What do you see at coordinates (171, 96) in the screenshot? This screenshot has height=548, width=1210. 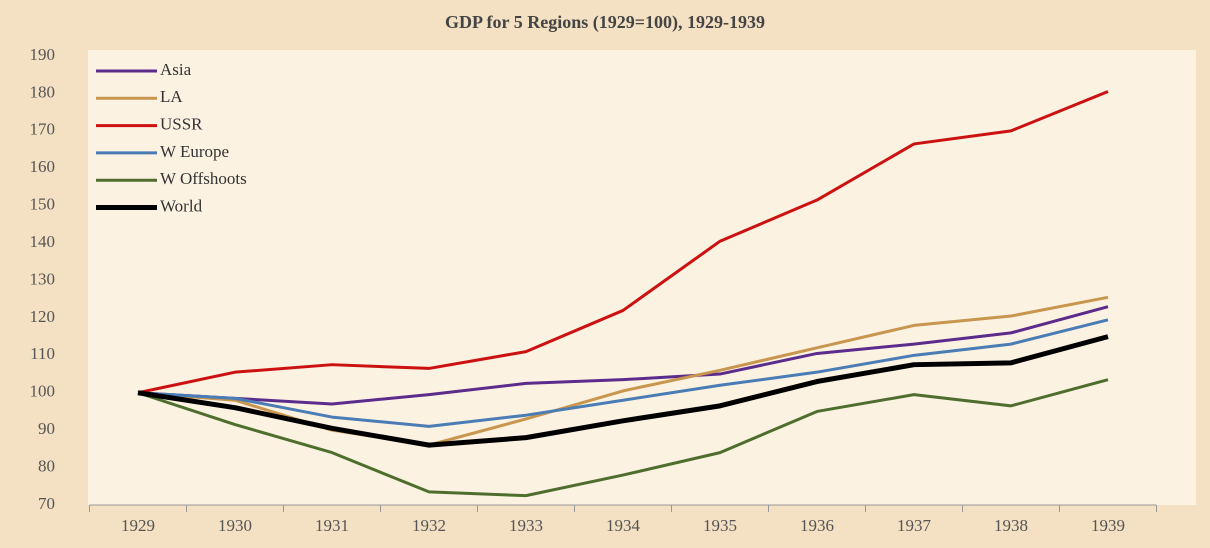 I see `legend-label: LA` at bounding box center [171, 96].